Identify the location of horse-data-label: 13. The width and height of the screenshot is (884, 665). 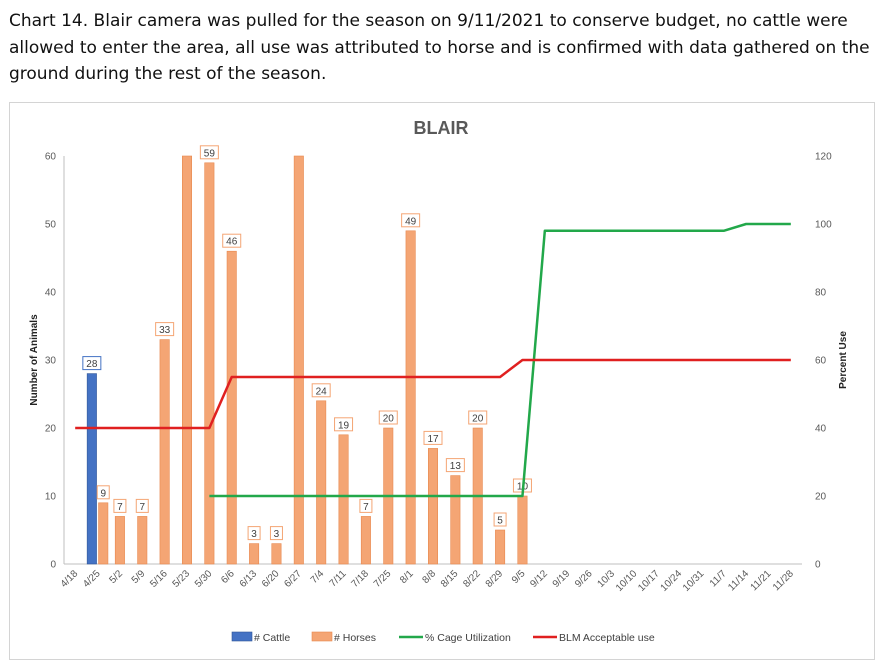
(456, 466).